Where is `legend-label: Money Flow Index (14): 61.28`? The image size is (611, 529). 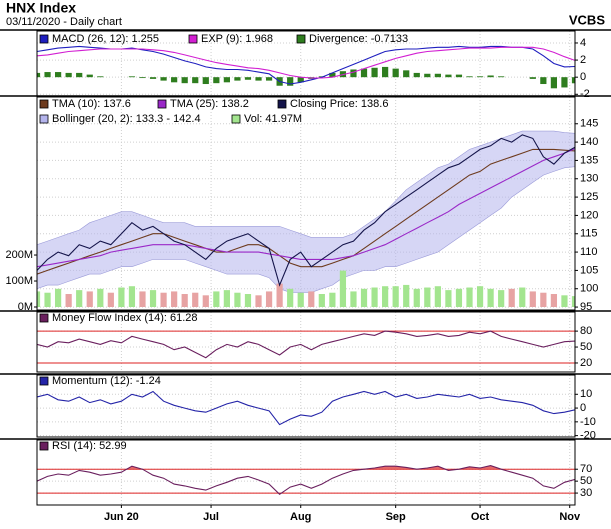
legend-label: Money Flow Index (14): 61.28 is located at coordinates (125, 318).